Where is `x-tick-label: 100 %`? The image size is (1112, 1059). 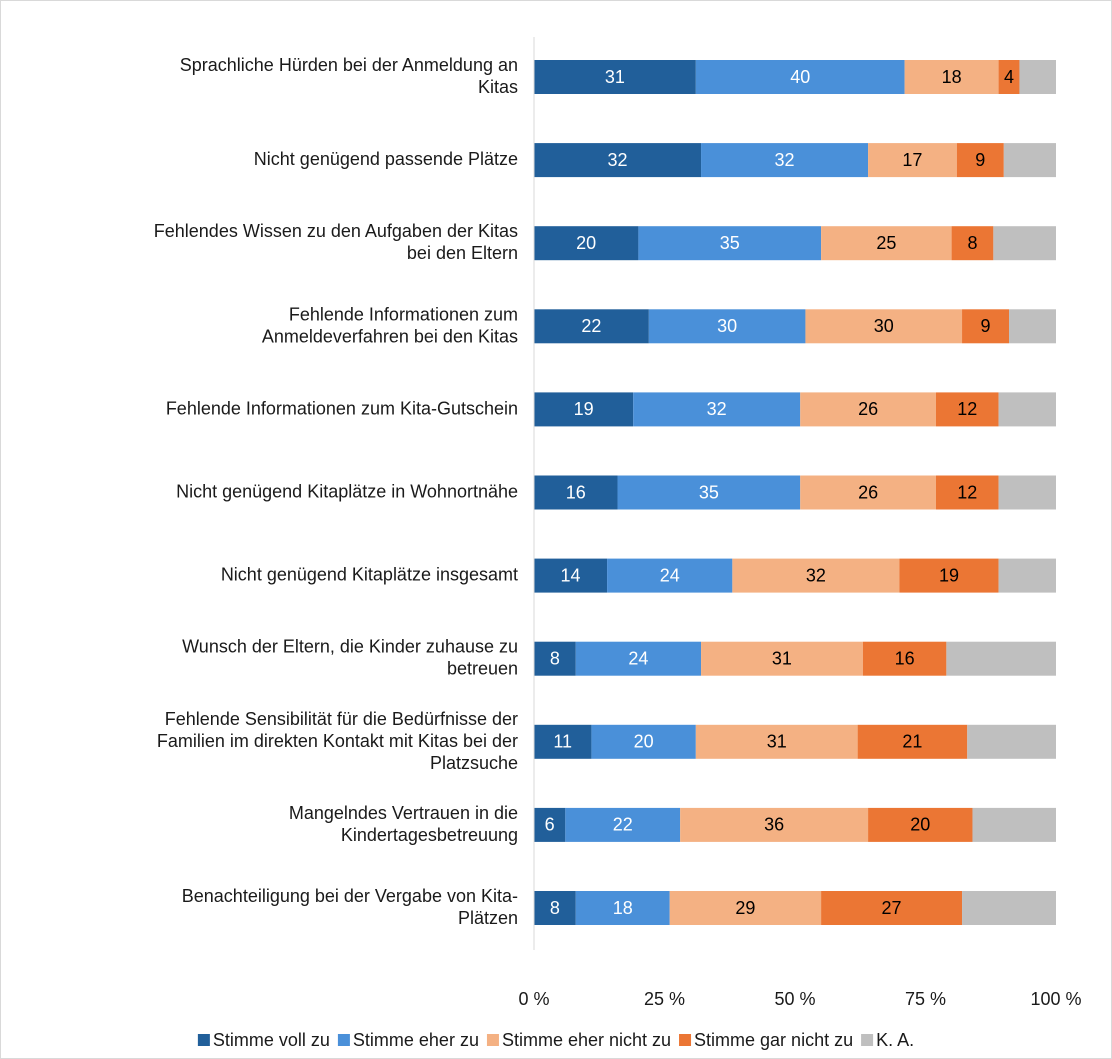
x-tick-label: 100 % is located at coordinates (1055, 999).